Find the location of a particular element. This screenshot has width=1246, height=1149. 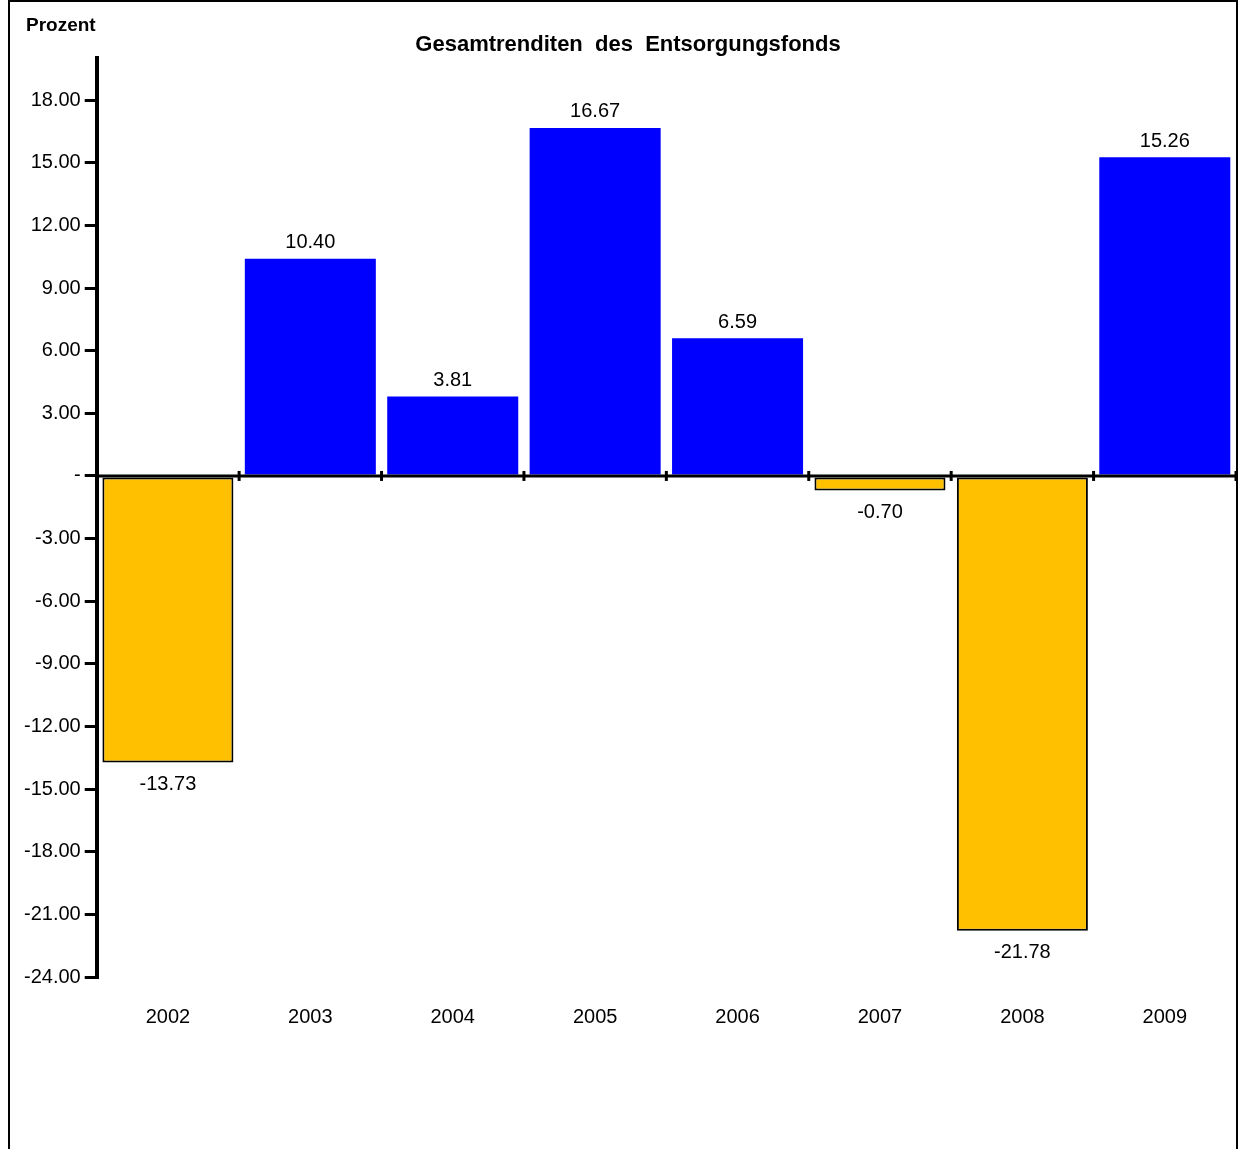

y-tick-label: -15.00 is located at coordinates (52, 787).